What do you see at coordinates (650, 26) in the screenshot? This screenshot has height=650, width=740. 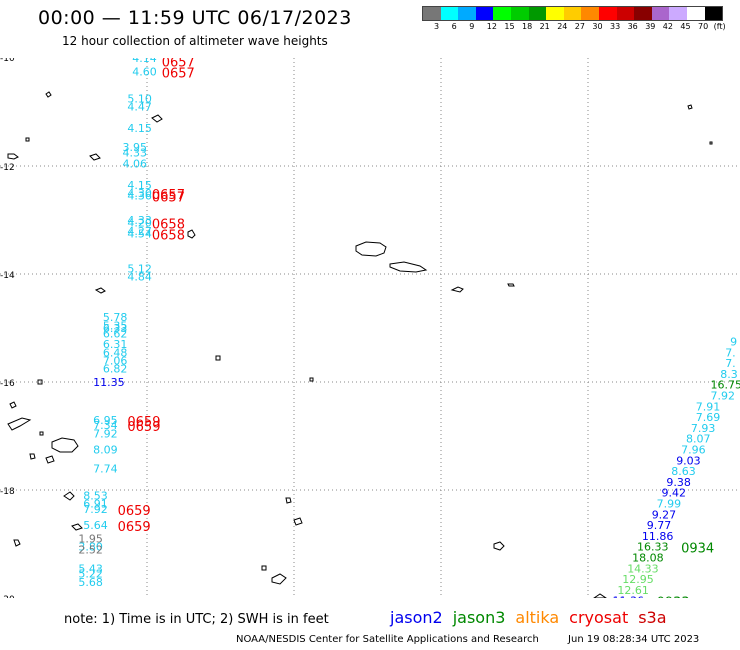 I see `legend-label: 39` at bounding box center [650, 26].